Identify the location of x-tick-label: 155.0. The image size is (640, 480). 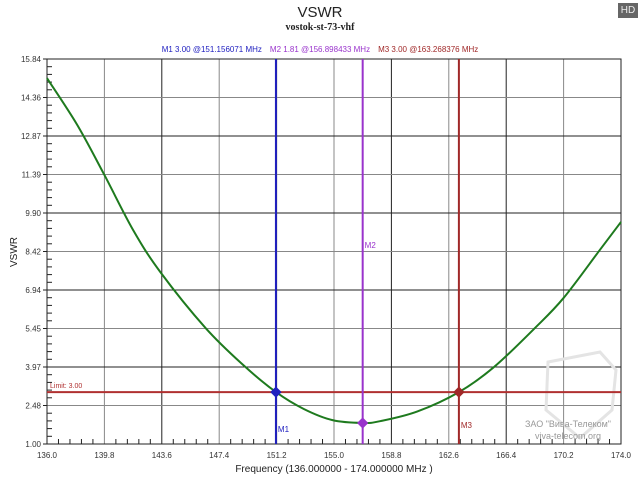
(334, 455).